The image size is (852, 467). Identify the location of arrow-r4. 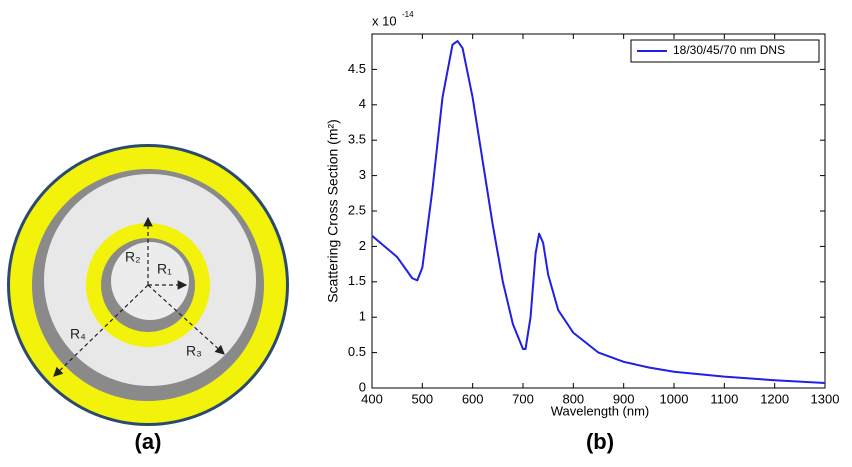
(101, 330).